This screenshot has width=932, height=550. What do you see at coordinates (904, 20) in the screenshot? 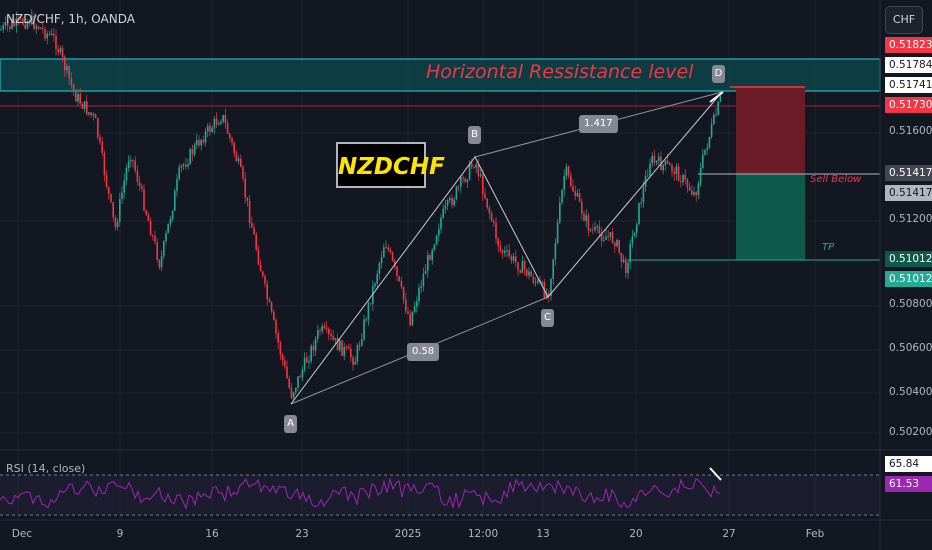
I see `currency-button: CHF` at bounding box center [904, 20].